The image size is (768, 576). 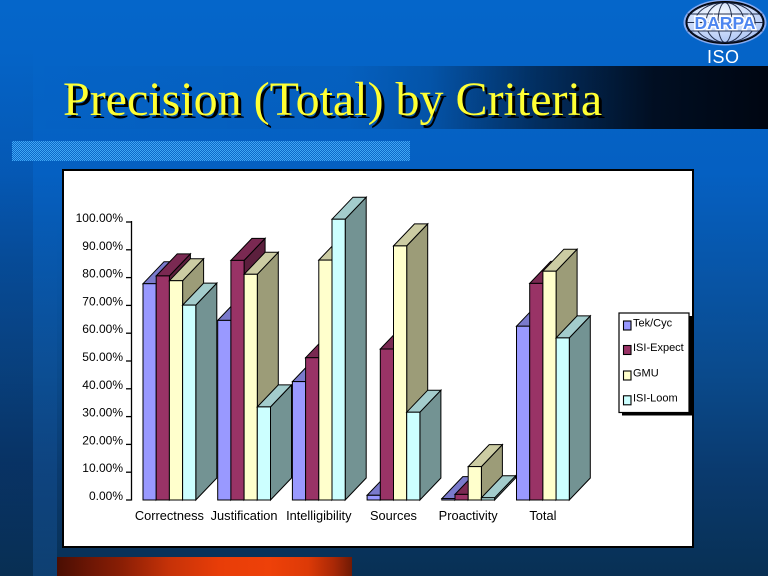 I want to click on svg-text: 10.00%, so click(x=102, y=468).